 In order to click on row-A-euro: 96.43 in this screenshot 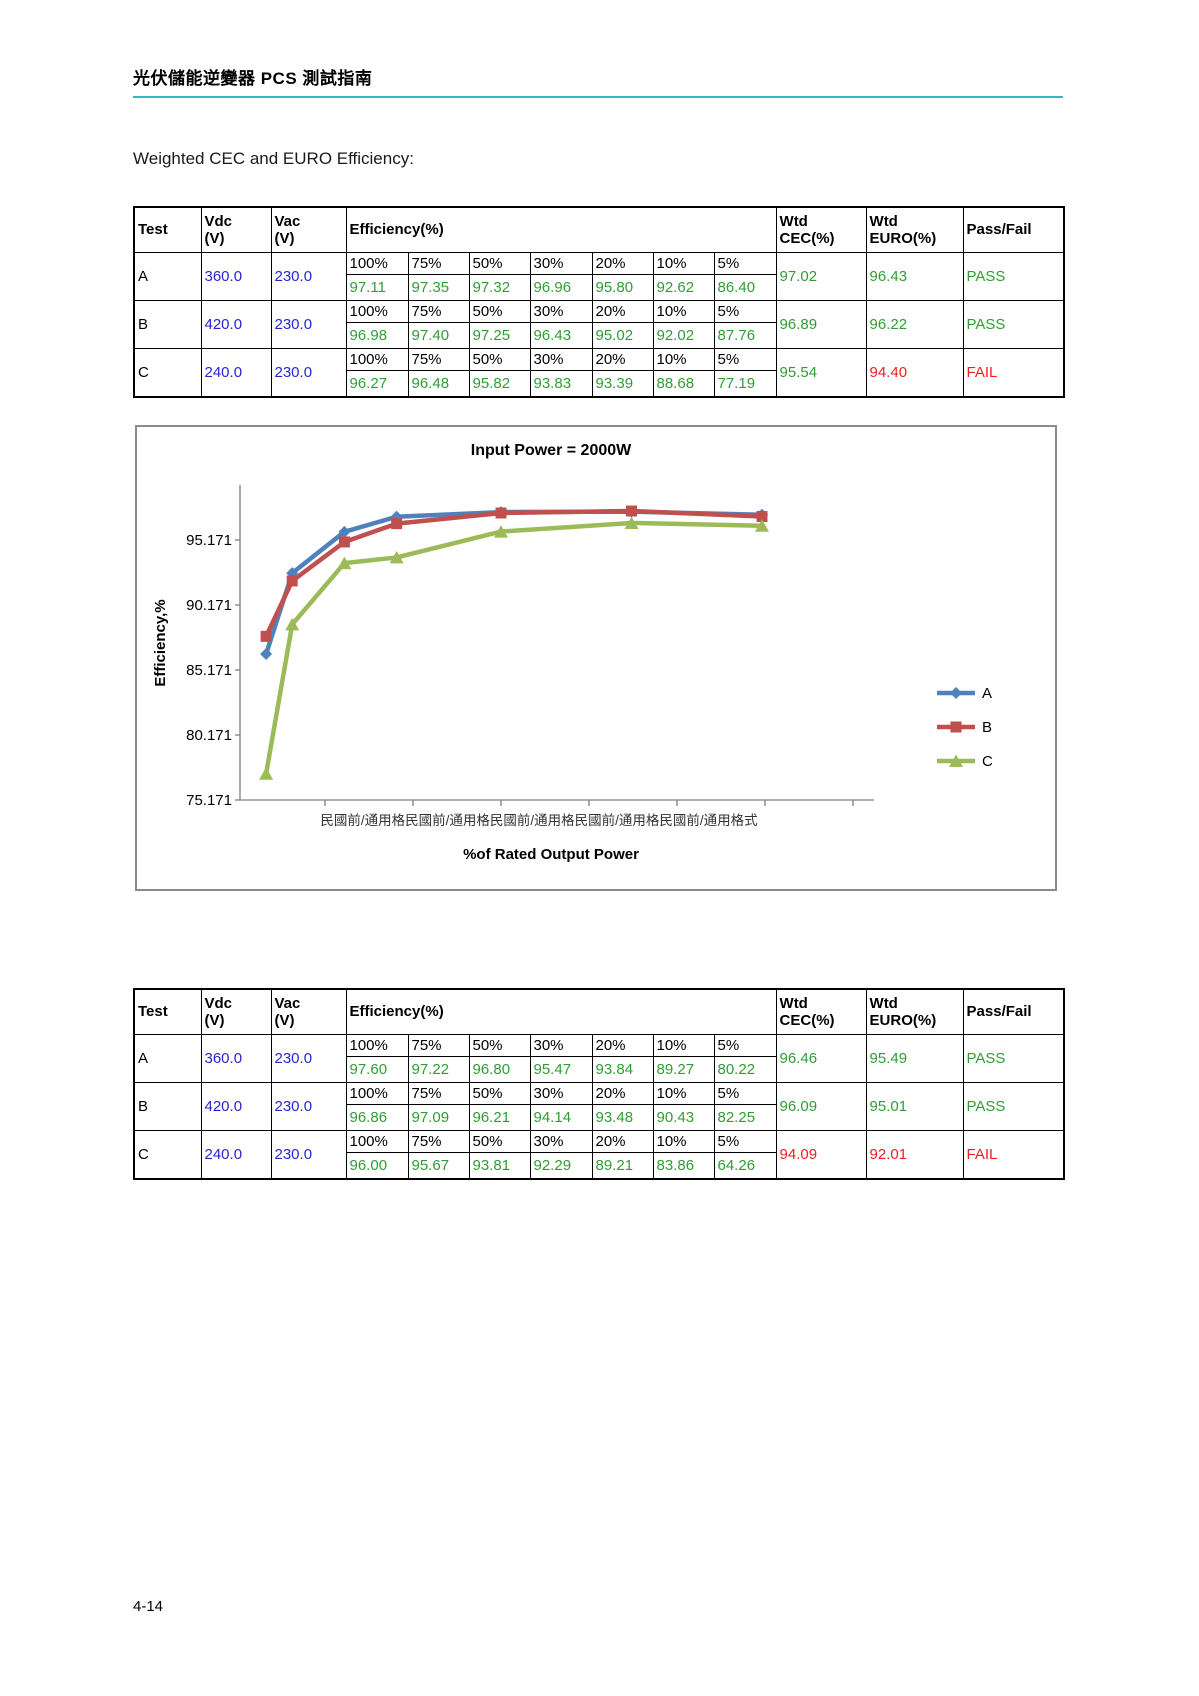, I will do `click(914, 276)`.